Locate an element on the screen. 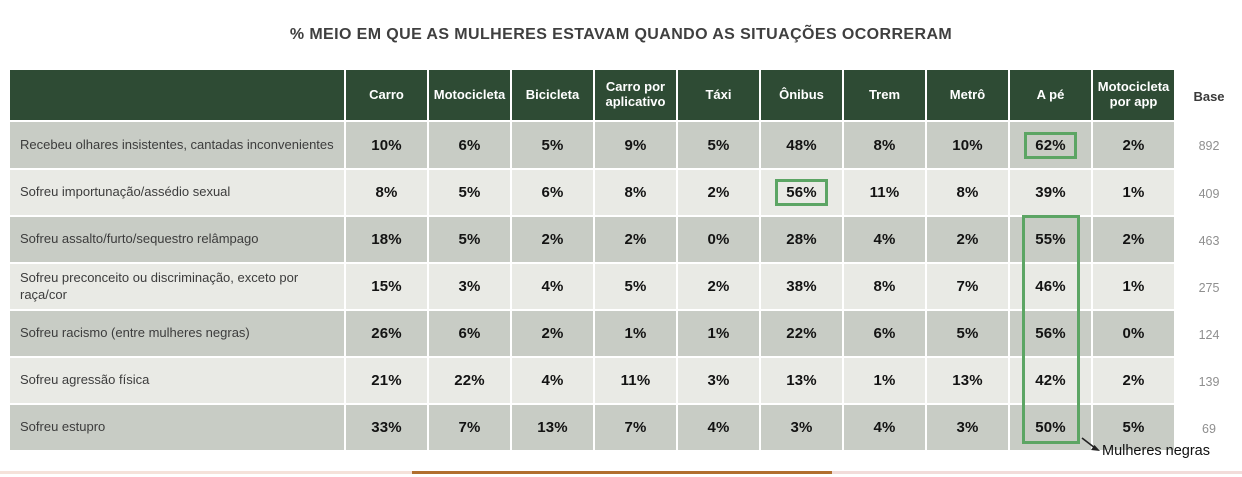 The height and width of the screenshot is (477, 1242). value-cell: 55% is located at coordinates (1051, 240).